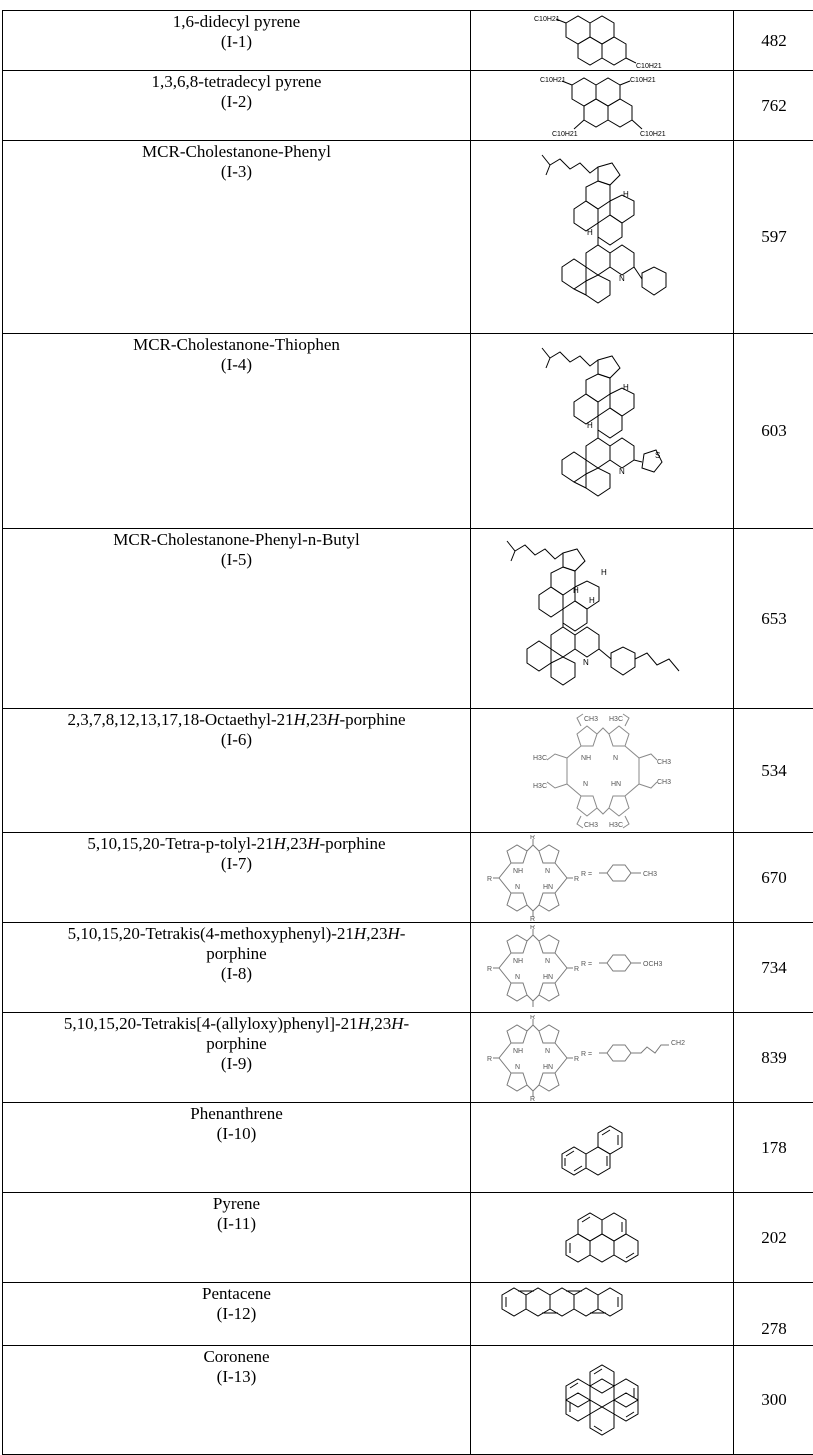 The image size is (813, 1455). Describe the element at coordinates (236, 1224) in the screenshot. I see `compound-id: (I-11)` at that location.